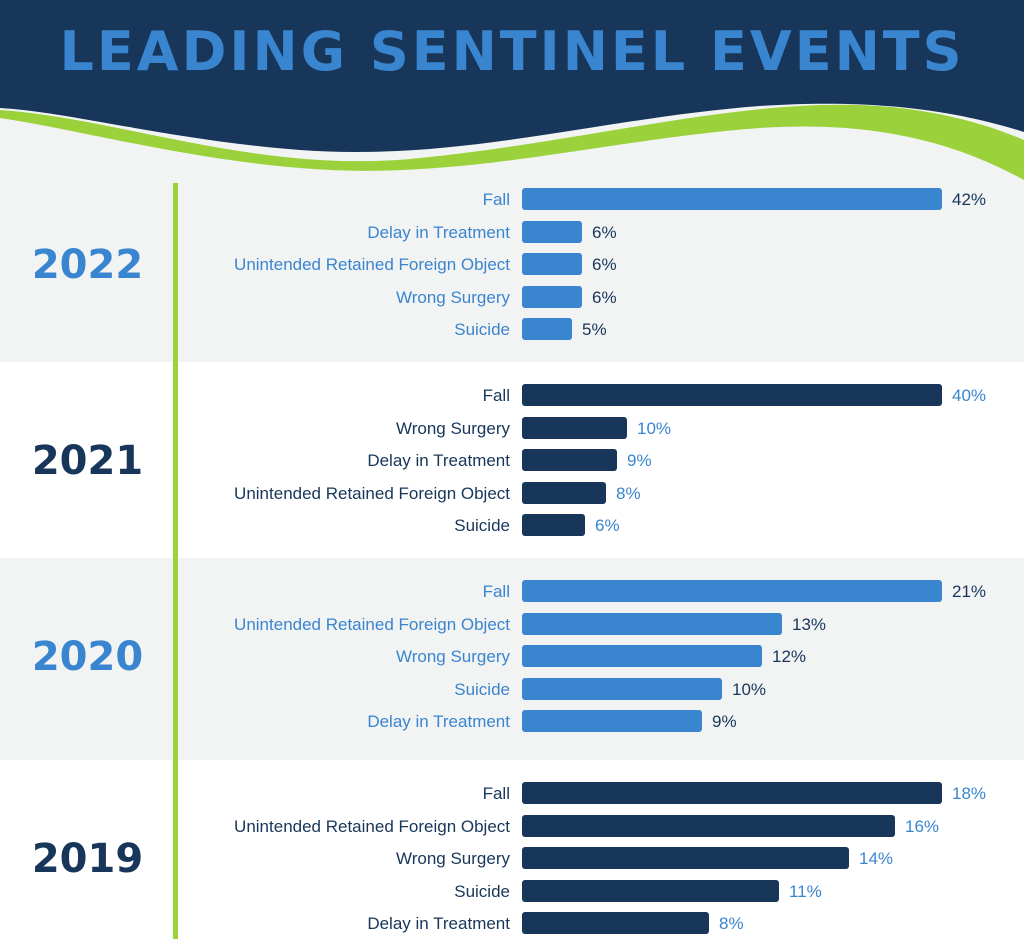  Describe the element at coordinates (512, 592) in the screenshot. I see `bar-row: Fall 21%` at that location.